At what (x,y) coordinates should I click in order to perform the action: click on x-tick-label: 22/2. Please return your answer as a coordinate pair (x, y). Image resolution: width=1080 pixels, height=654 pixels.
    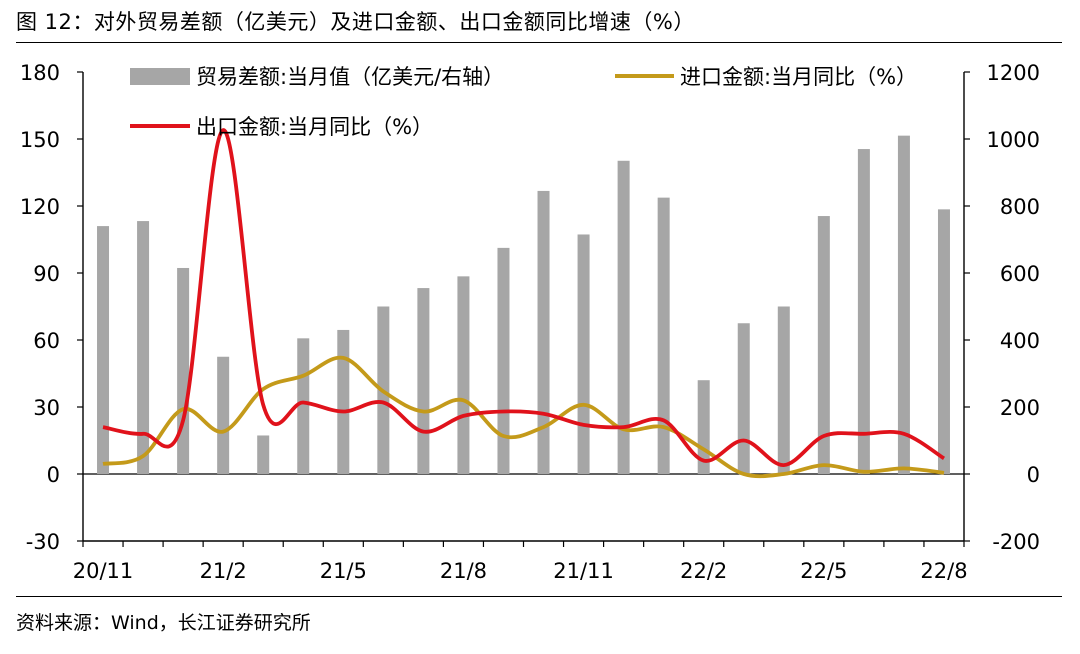
    Looking at the image, I should click on (703, 571).